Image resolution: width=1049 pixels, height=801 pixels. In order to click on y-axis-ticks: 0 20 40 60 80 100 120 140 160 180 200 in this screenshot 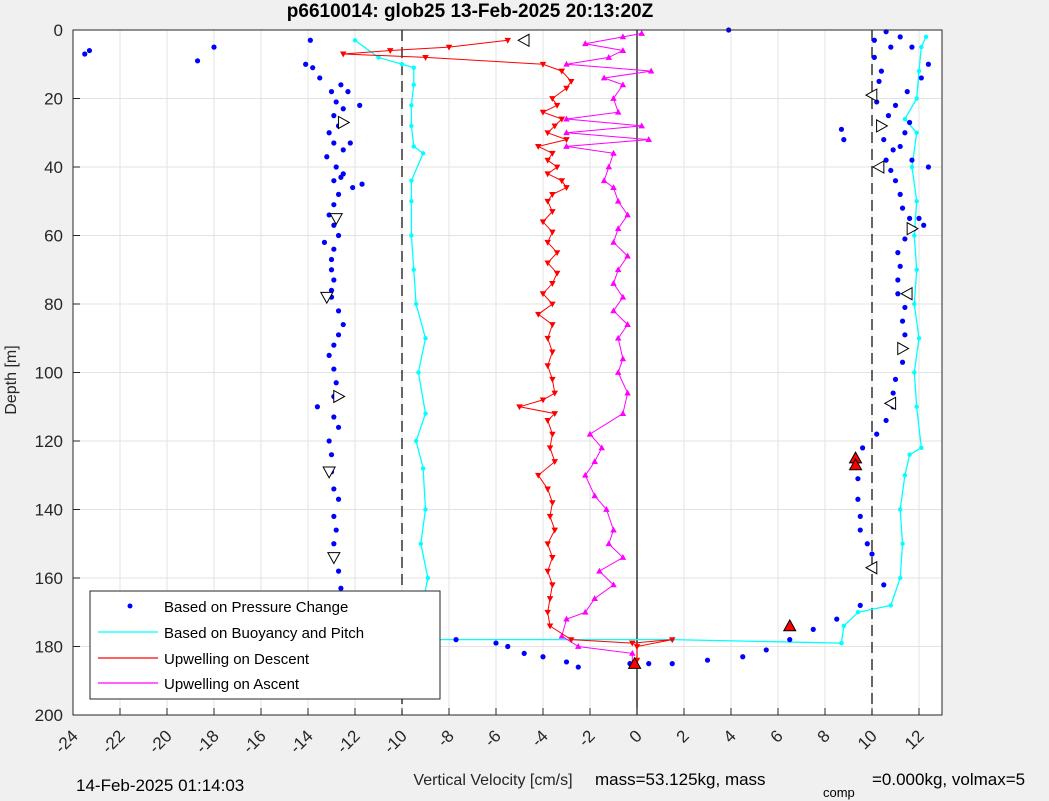, I will do `click(57, 373)`.